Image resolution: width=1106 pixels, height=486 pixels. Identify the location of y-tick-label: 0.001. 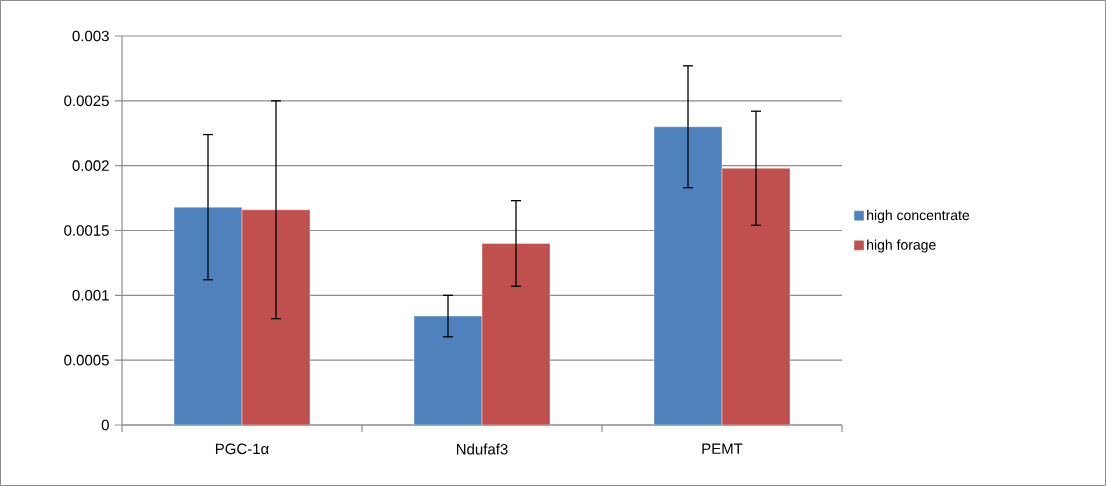
(90, 295).